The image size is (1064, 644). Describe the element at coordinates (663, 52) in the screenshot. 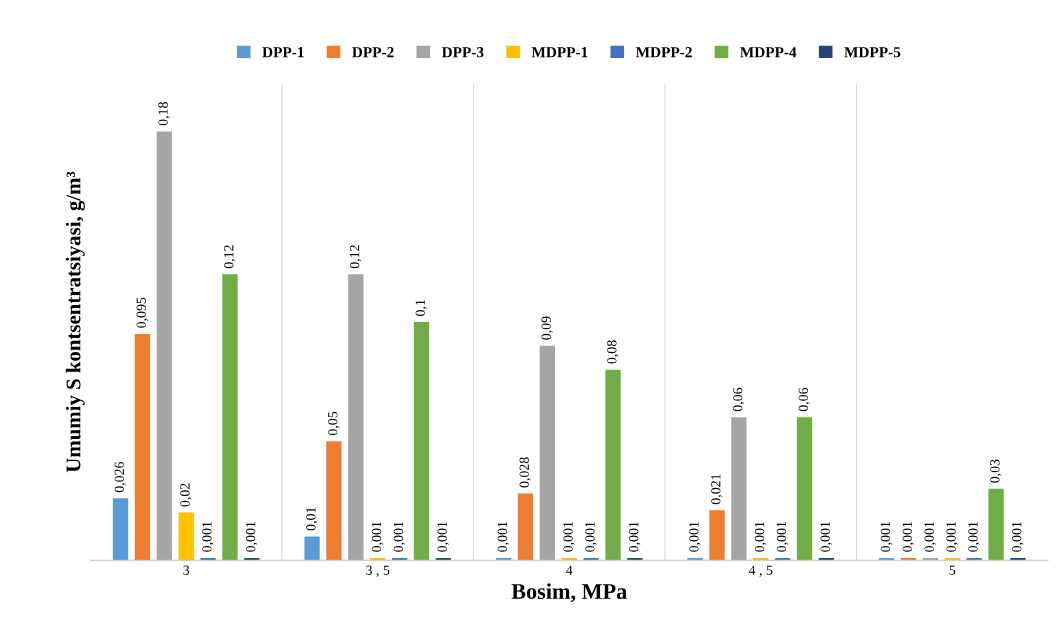

I see `legend-label: MDPP-2` at that location.